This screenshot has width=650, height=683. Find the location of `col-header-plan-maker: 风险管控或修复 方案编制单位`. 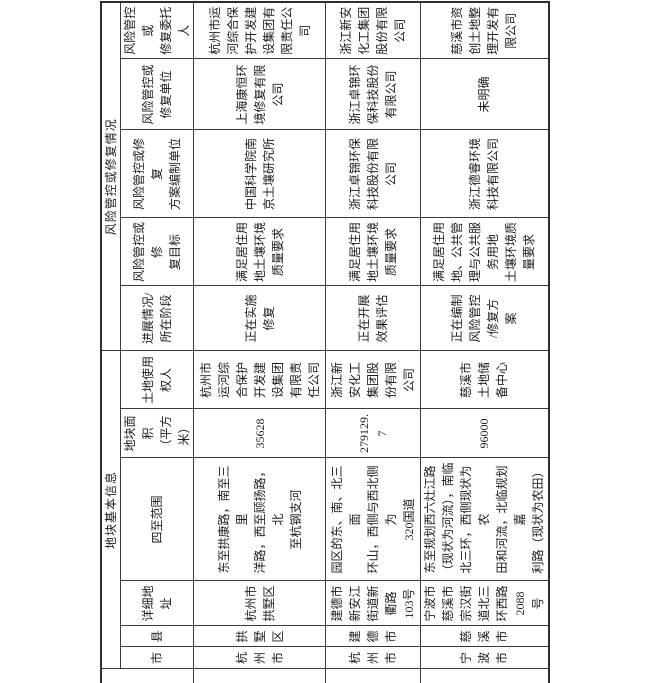

col-header-plan-maker: 风险管控或修复 方案编制单位 is located at coordinates (157, 173).